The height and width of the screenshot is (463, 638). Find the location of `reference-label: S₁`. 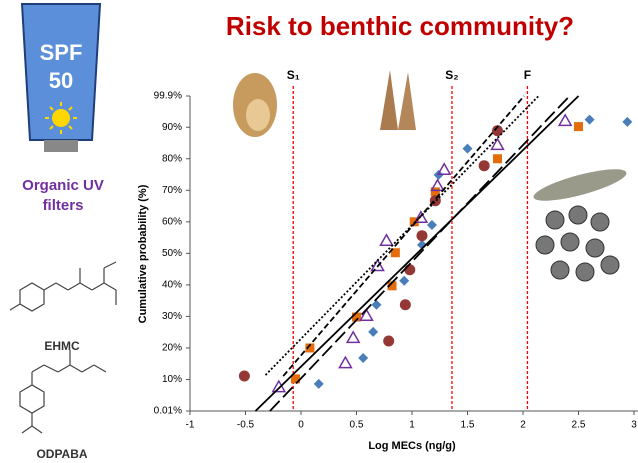

reference-label: S₁ is located at coordinates (293, 75).